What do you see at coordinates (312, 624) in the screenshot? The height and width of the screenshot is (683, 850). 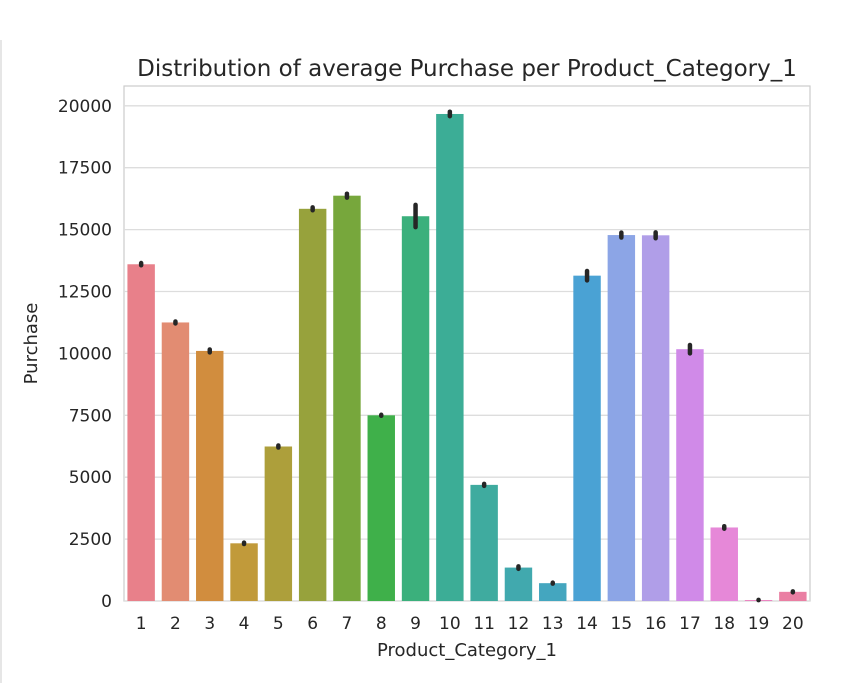 I see `x-tick-label-6: 6` at bounding box center [312, 624].